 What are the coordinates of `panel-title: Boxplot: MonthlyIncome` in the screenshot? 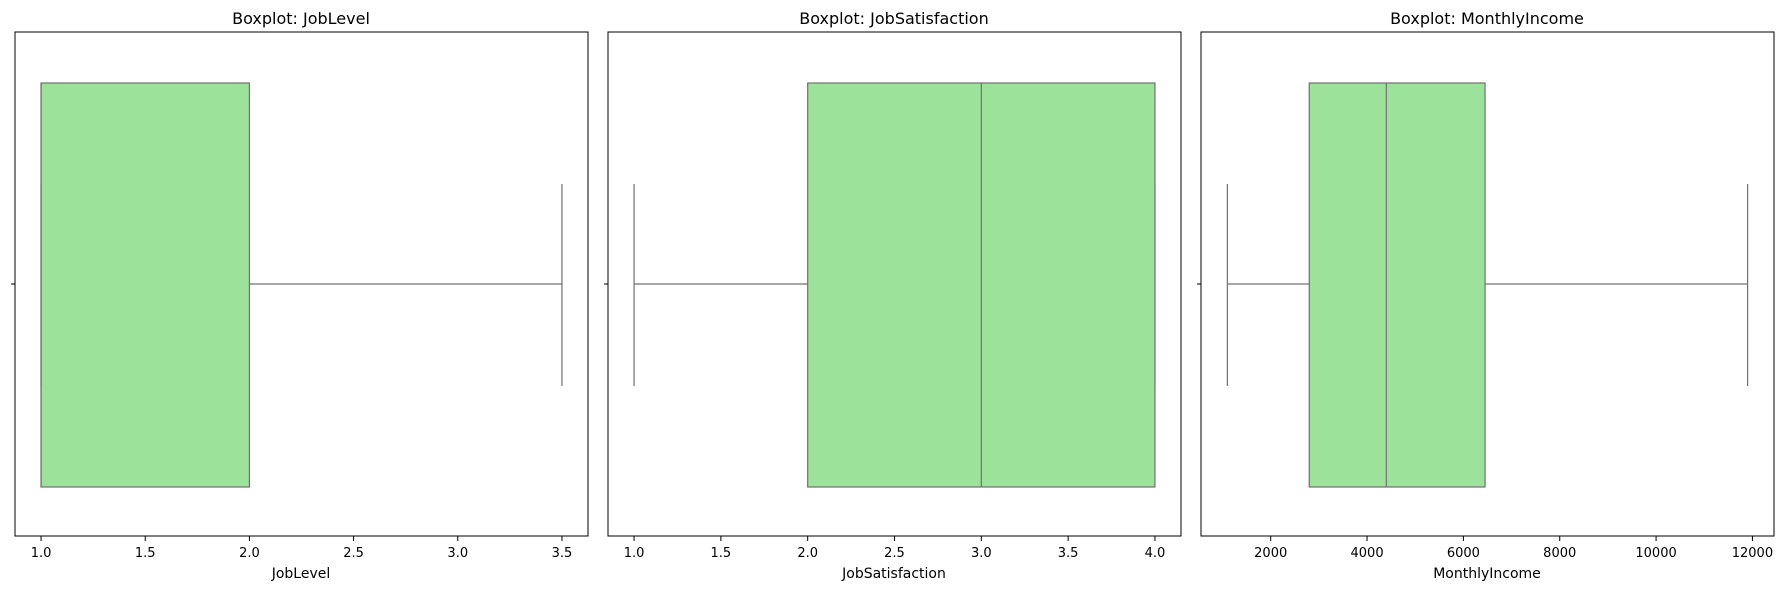 It's located at (1487, 18).